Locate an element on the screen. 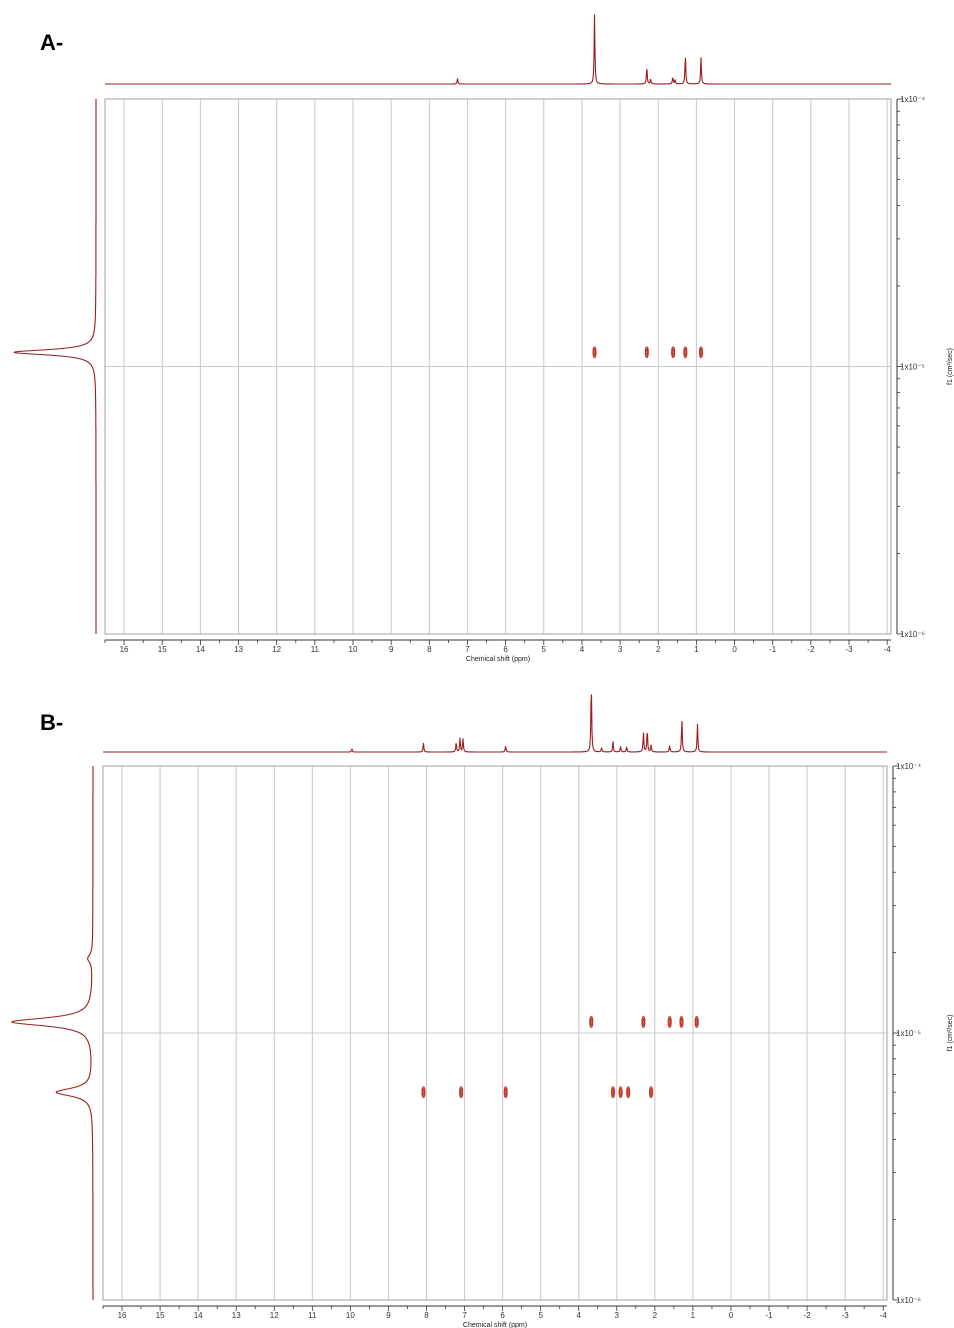 This screenshot has width=954, height=1328. x-tick-label: 0 is located at coordinates (734, 649).